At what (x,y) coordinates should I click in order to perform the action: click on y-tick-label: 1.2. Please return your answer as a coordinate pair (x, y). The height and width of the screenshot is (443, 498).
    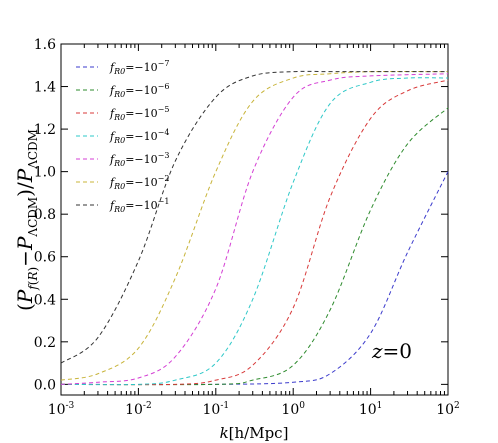
    Looking at the image, I should click on (45, 130).